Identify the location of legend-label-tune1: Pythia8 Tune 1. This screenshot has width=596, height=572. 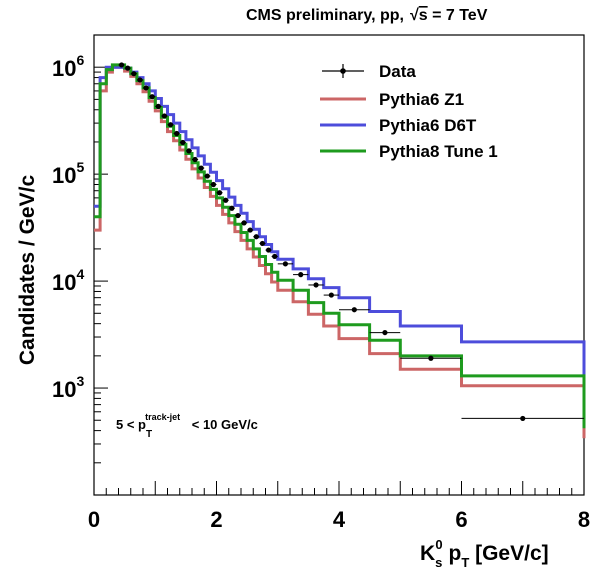
(438, 151).